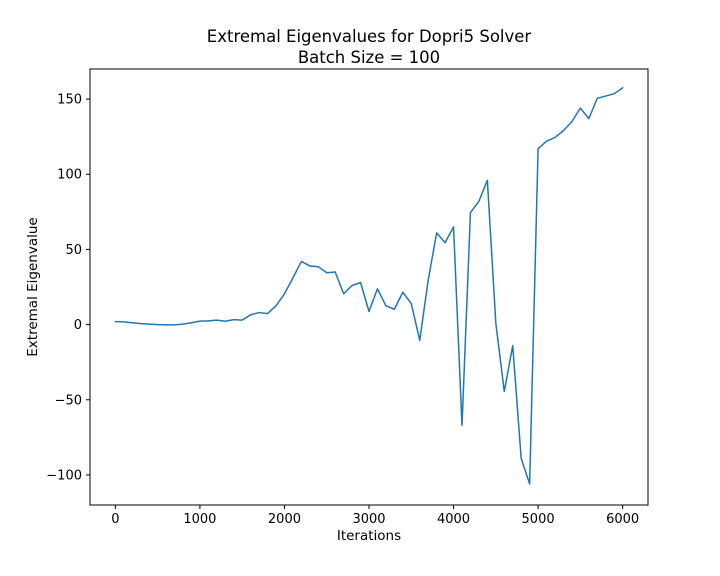 The image size is (720, 576). I want to click on x-tick-label: 0, so click(115, 519).